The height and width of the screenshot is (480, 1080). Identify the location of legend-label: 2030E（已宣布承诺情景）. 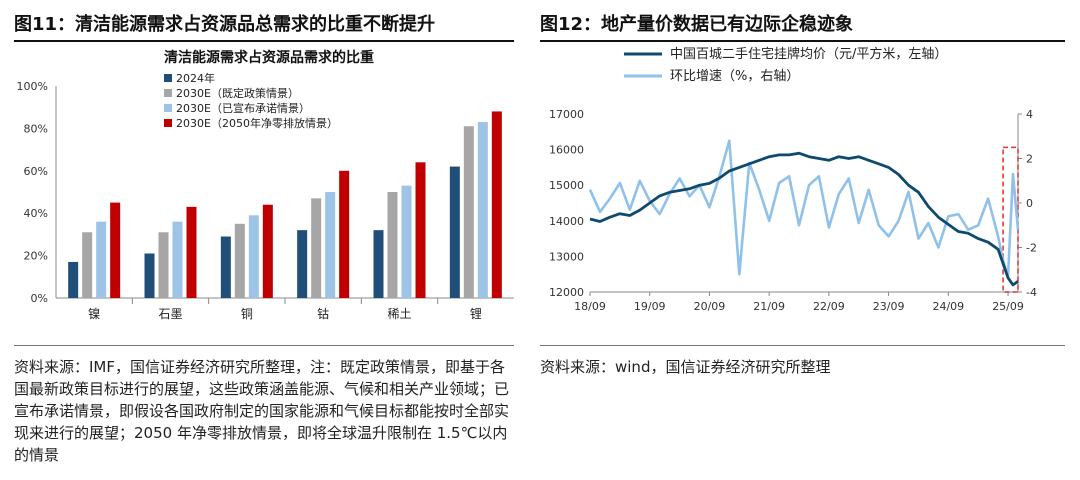
(243, 108).